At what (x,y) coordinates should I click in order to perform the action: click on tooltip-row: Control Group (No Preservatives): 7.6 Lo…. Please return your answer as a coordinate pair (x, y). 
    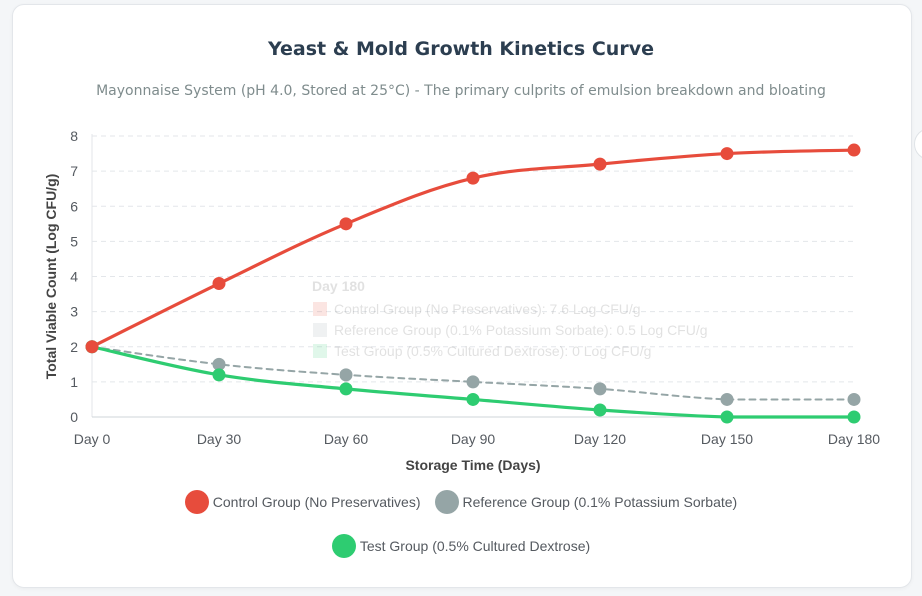
    Looking at the image, I should click on (516, 308).